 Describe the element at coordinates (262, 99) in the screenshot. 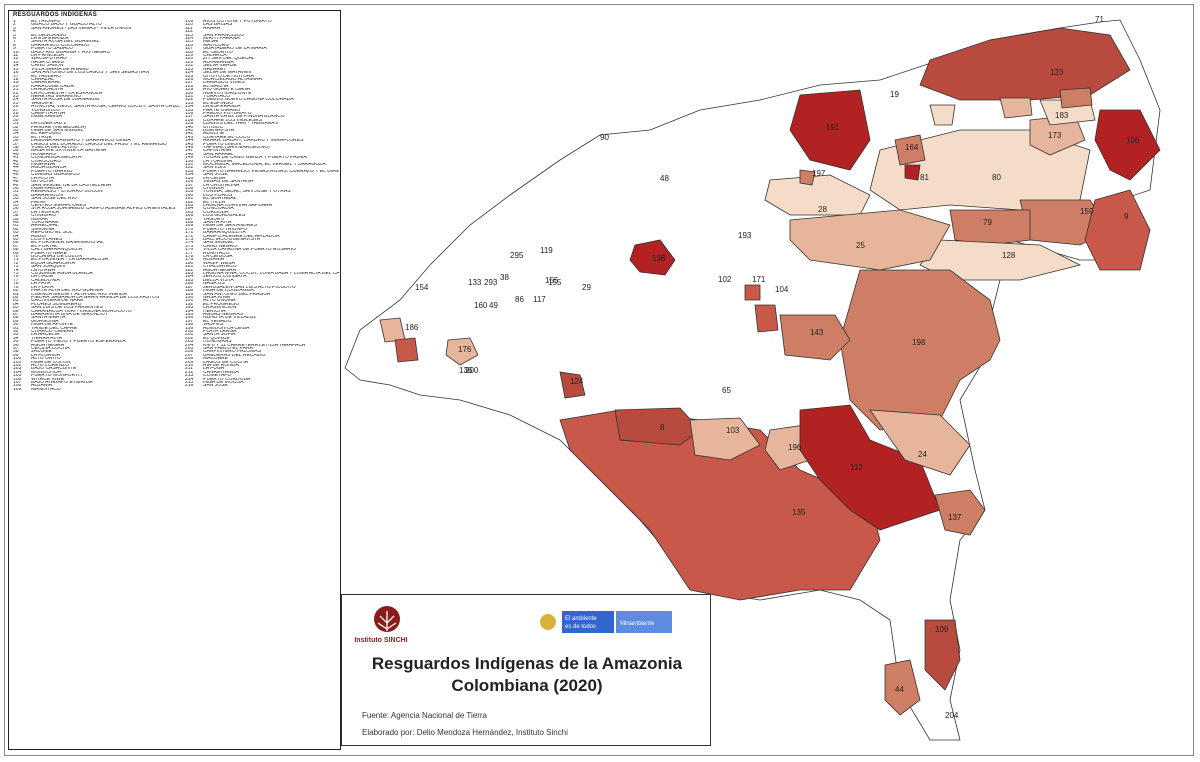

I see `legend-row: 132 PUEBLO NUEVO LAGUNA COLORADA` at that location.